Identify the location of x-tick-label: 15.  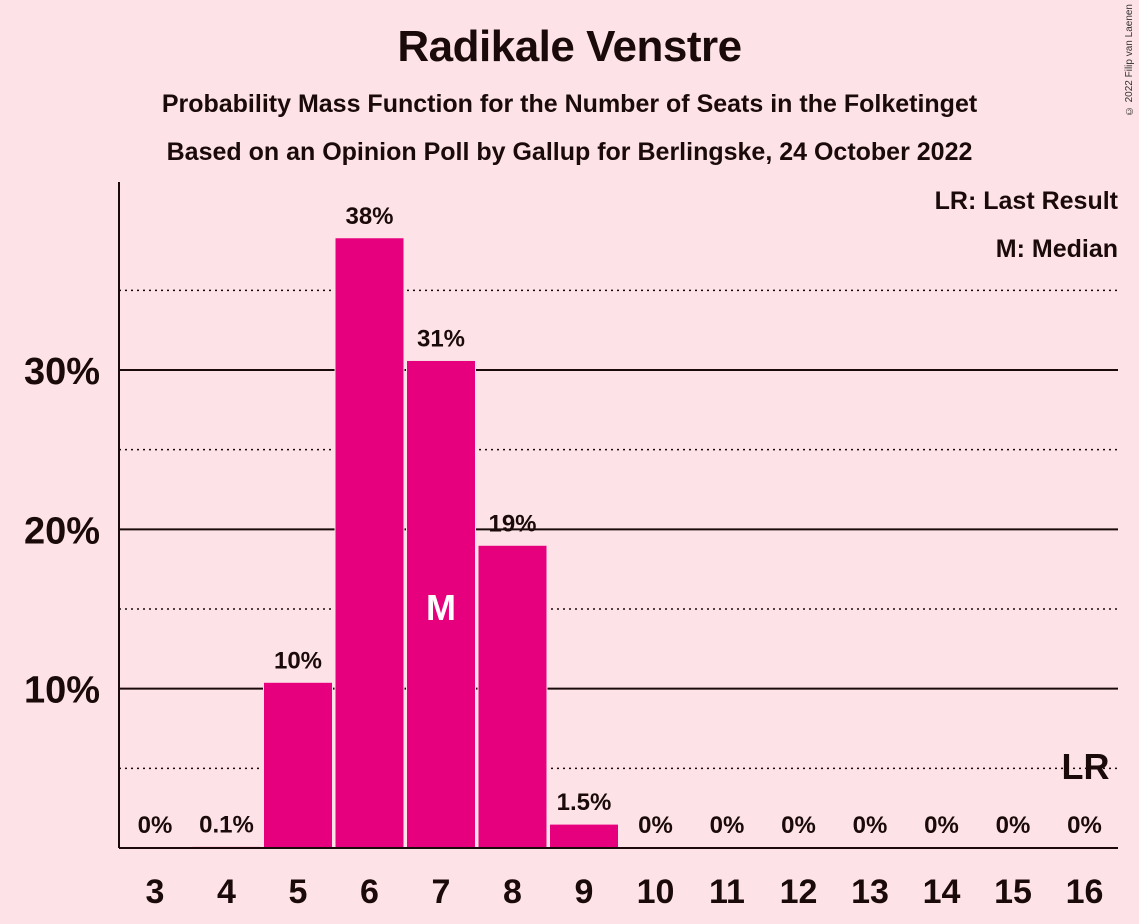
(1013, 892).